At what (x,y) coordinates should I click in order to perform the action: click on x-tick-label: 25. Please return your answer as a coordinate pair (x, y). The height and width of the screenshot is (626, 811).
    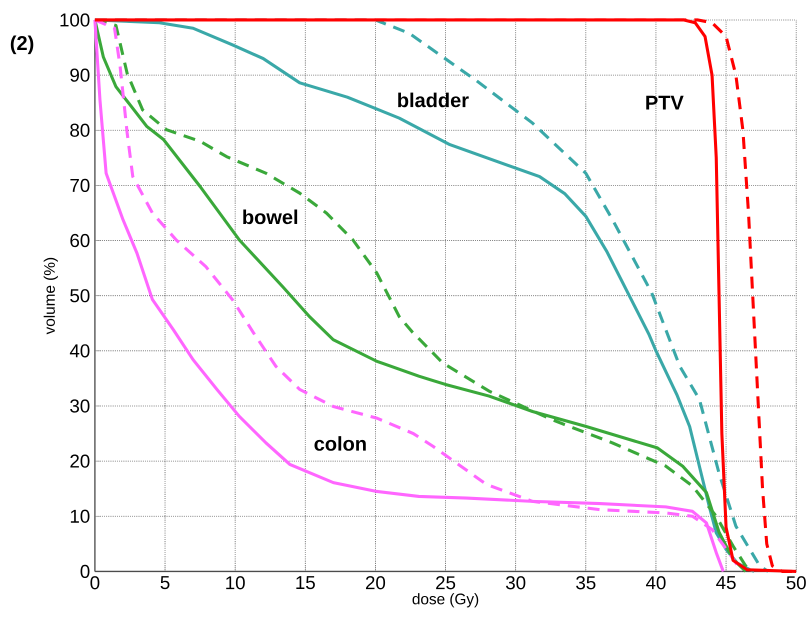
    Looking at the image, I should click on (446, 583).